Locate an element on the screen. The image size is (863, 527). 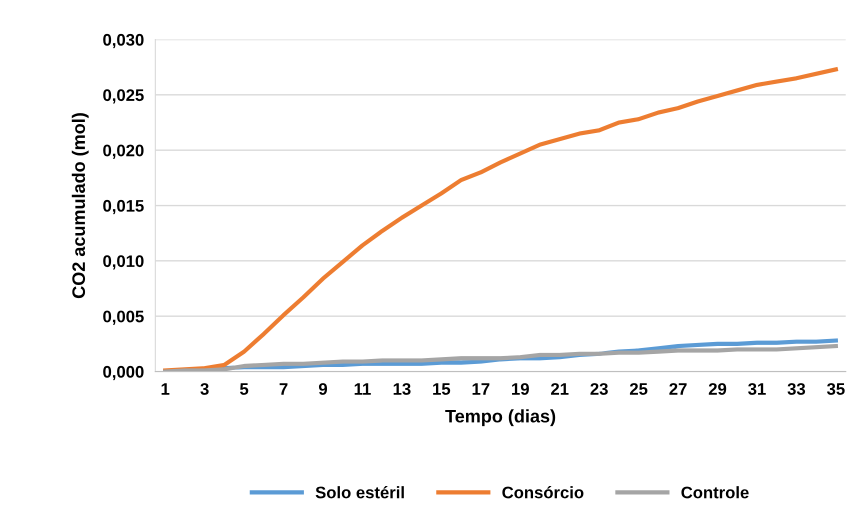
x-tick-label: 25 is located at coordinates (639, 389).